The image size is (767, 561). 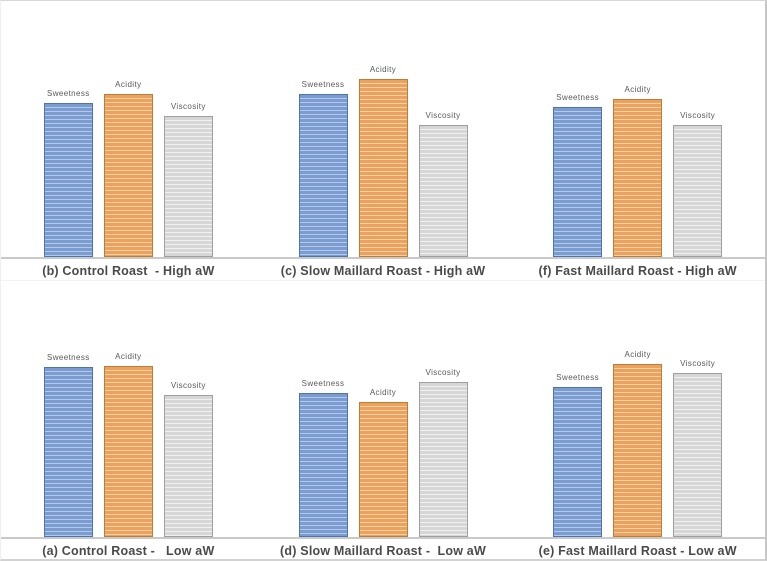 I want to click on chart-caption-f: (f) Fast Maillard Roast - High aW, so click(x=637, y=271).